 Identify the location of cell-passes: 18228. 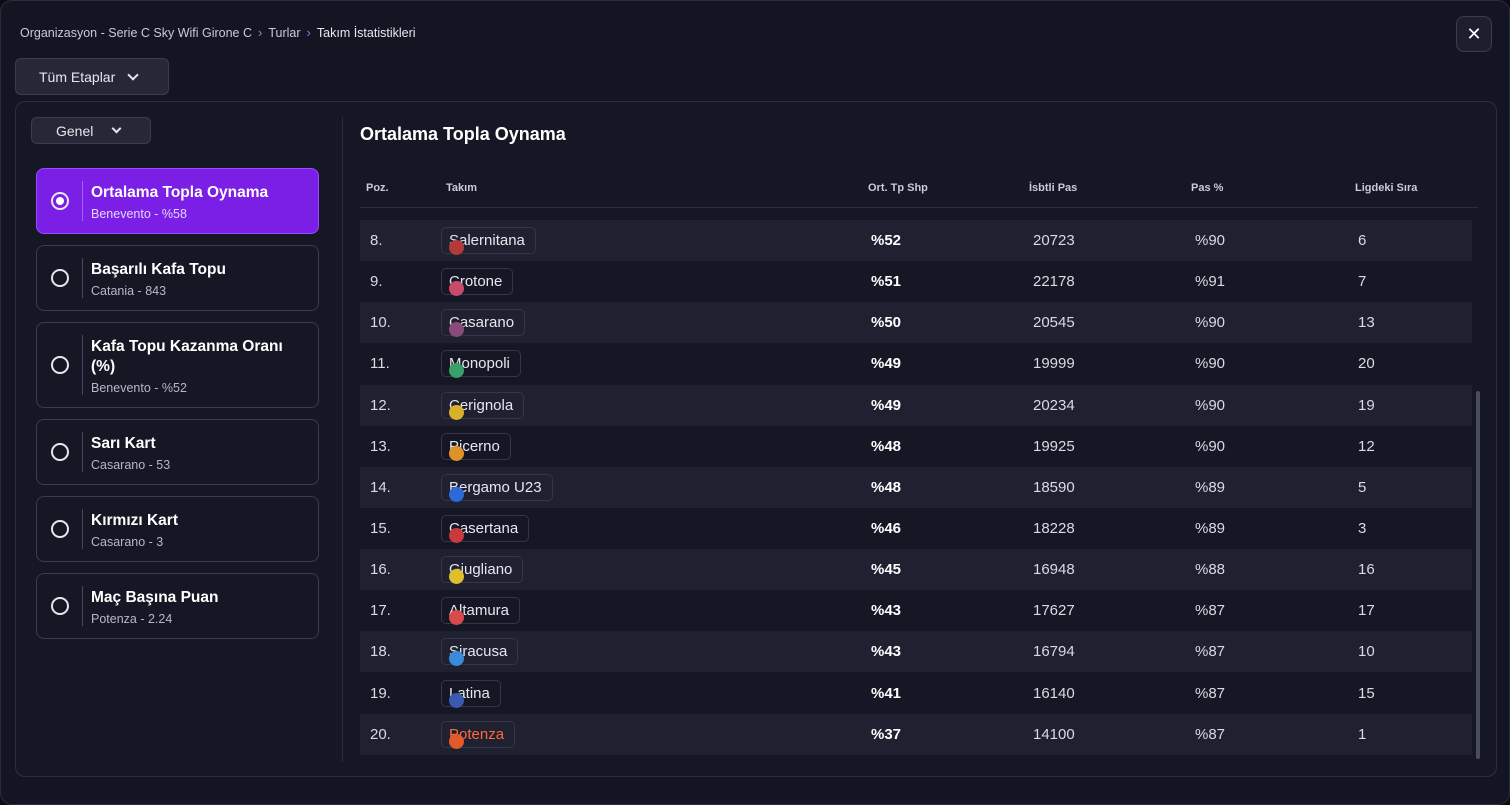
(1054, 528).